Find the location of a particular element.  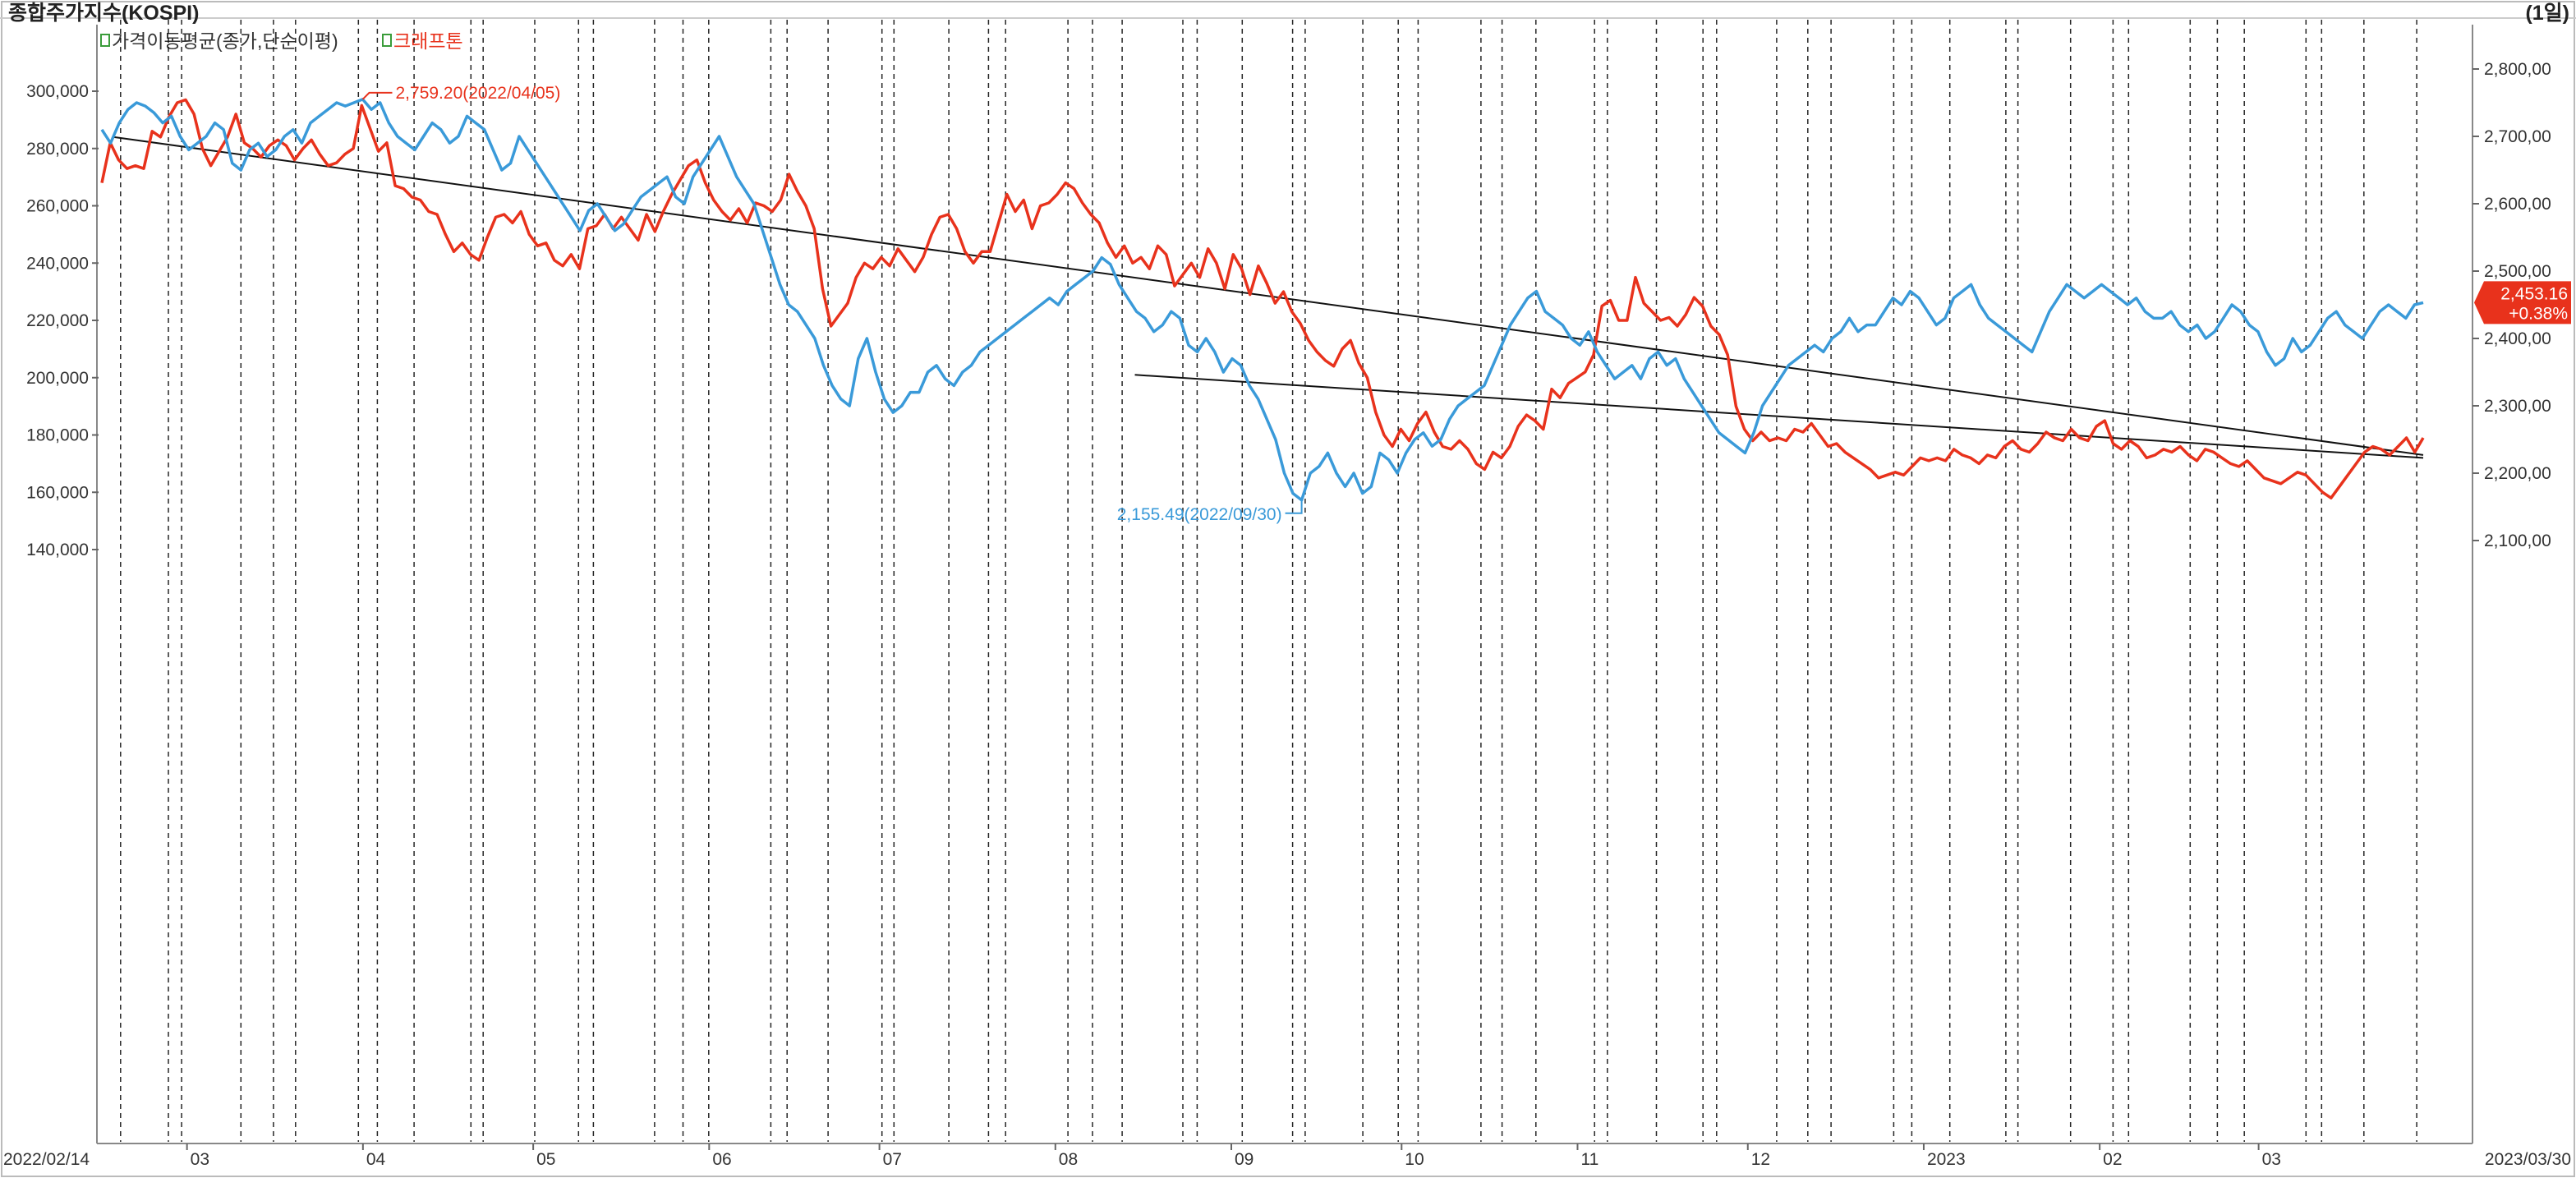

left-tick-label-0: 300,000 is located at coordinates (57, 91).